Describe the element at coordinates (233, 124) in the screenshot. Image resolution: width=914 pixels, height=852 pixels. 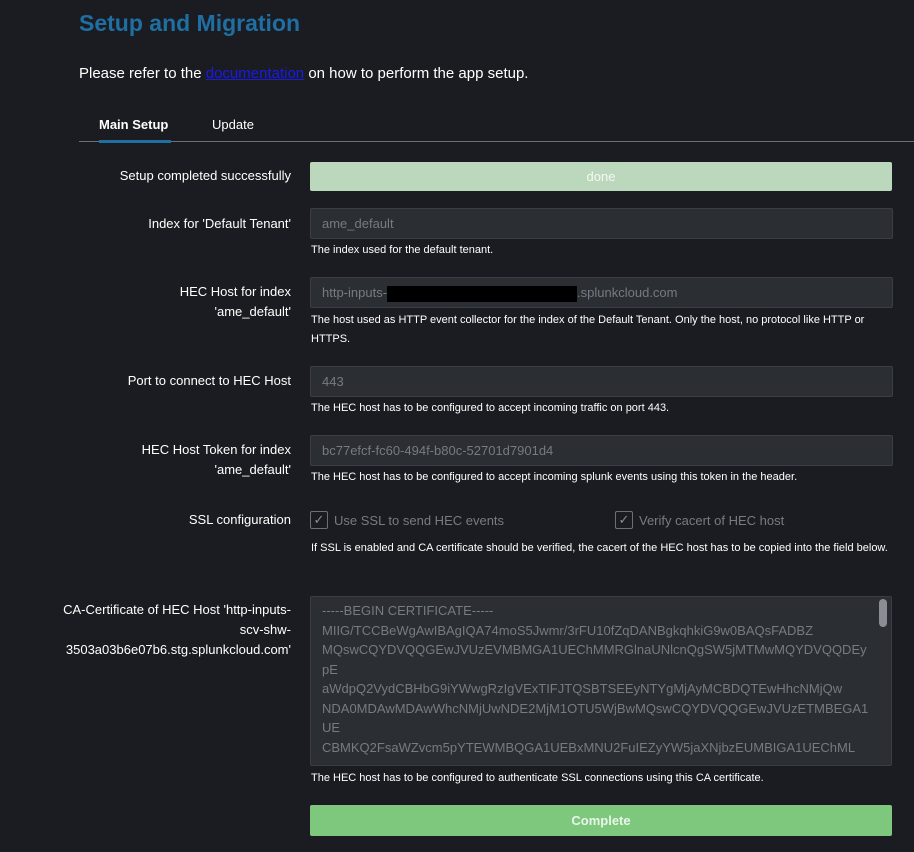
I see `tab-update: Update` at that location.